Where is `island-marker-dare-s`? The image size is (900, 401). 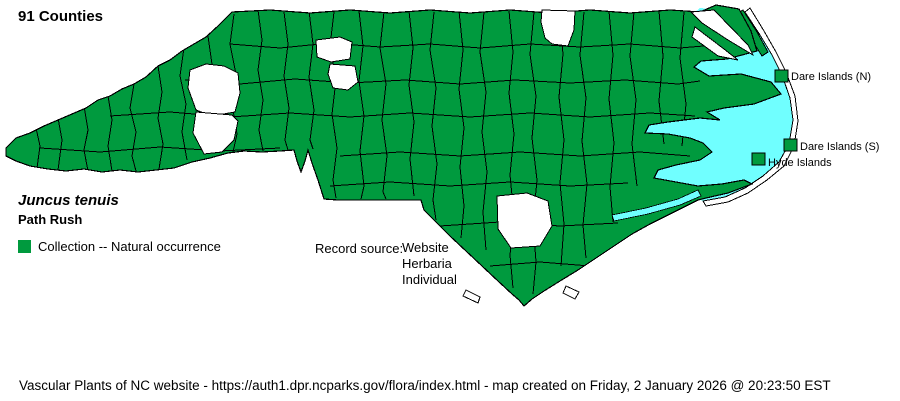
island-marker-dare-s is located at coordinates (790, 145).